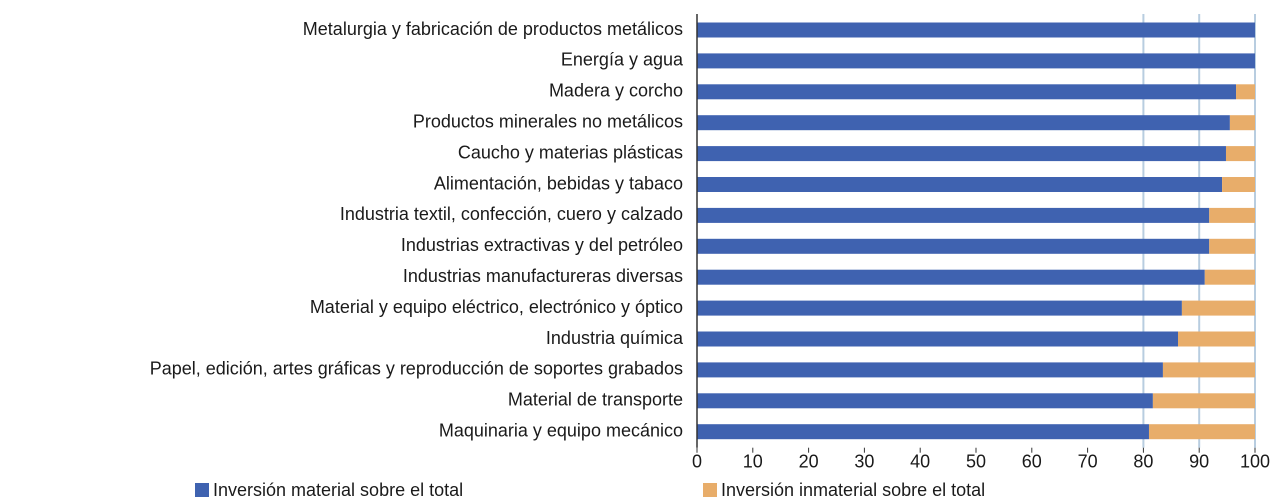 The height and width of the screenshot is (498, 1270). I want to click on y-tick-label: Industria química, so click(615, 338).